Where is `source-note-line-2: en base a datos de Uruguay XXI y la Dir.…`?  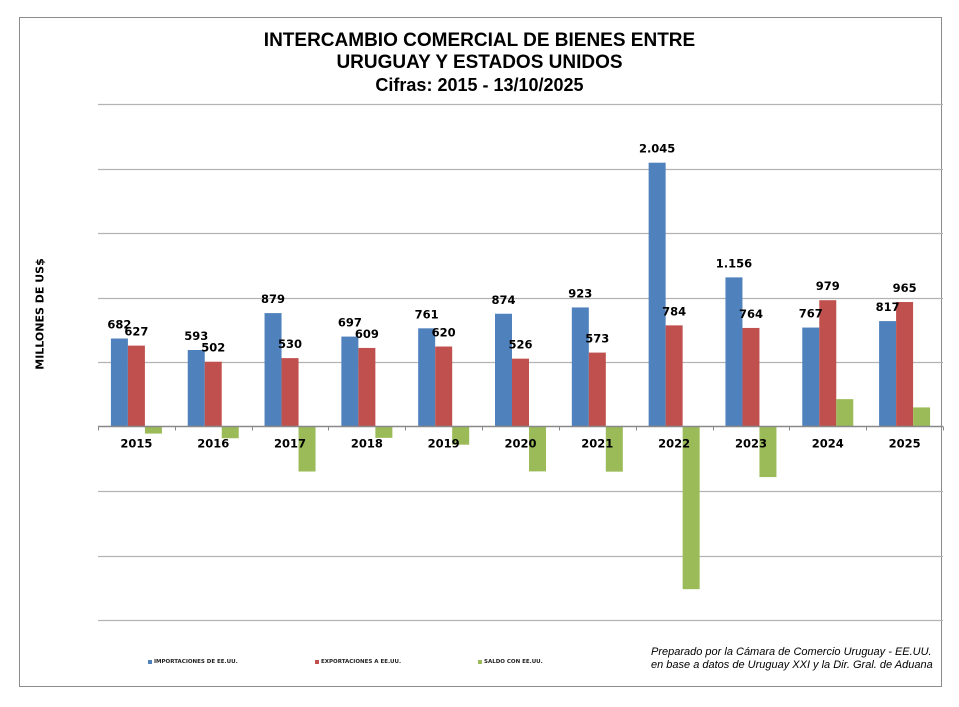 source-note-line-2: en base a datos de Uruguay XXI y la Dir.… is located at coordinates (792, 665).